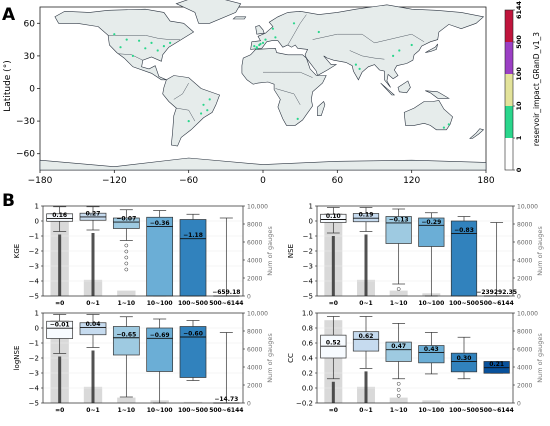 The image size is (550, 426). Describe the element at coordinates (431, 349) in the screenshot. I see `median-label: 0.43` at that location.